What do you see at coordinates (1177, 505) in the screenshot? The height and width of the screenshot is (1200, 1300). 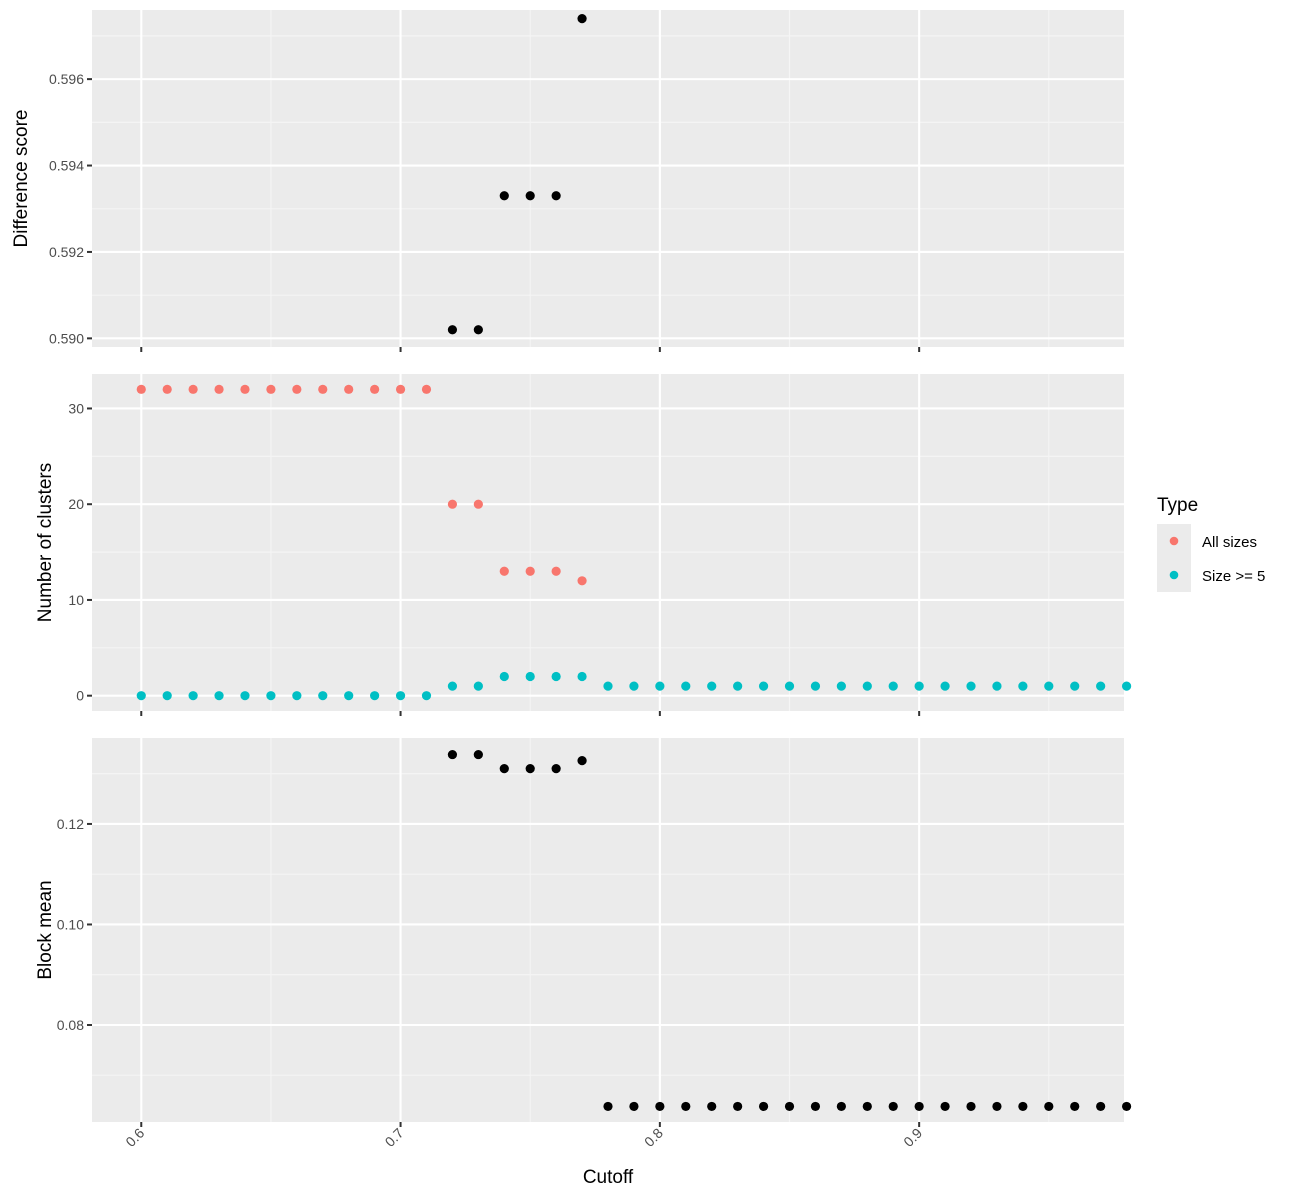 I see `legend-title: Type` at bounding box center [1177, 505].